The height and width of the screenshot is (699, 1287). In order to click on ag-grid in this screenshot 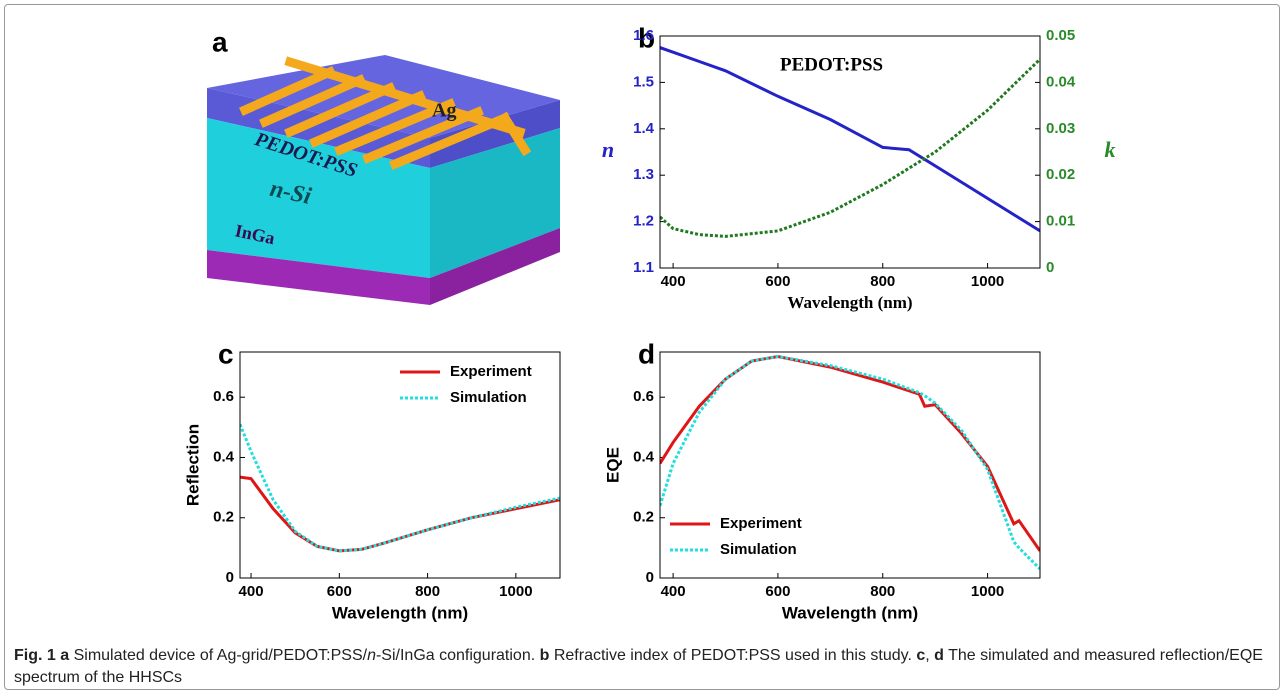, I will do `click(385, 113)`.